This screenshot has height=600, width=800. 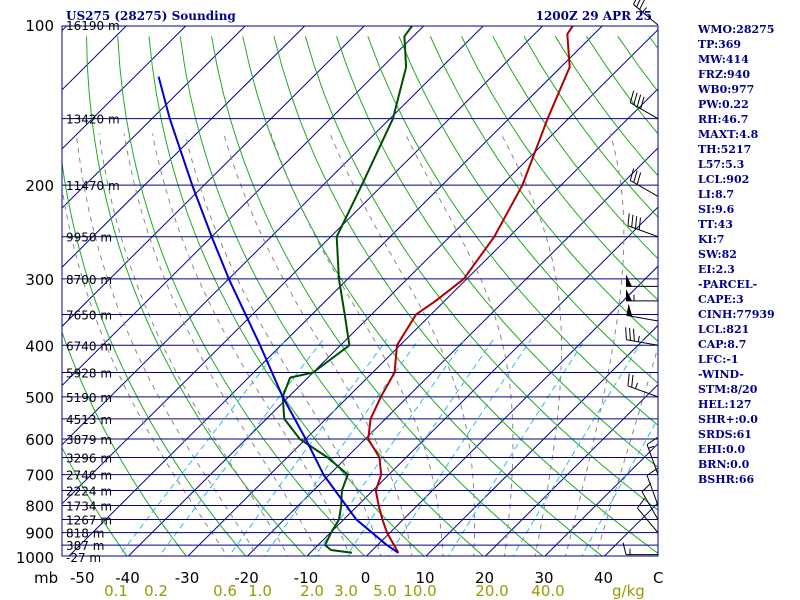 What do you see at coordinates (728, 389) in the screenshot?
I see `index-item: STM:8/20` at bounding box center [728, 389].